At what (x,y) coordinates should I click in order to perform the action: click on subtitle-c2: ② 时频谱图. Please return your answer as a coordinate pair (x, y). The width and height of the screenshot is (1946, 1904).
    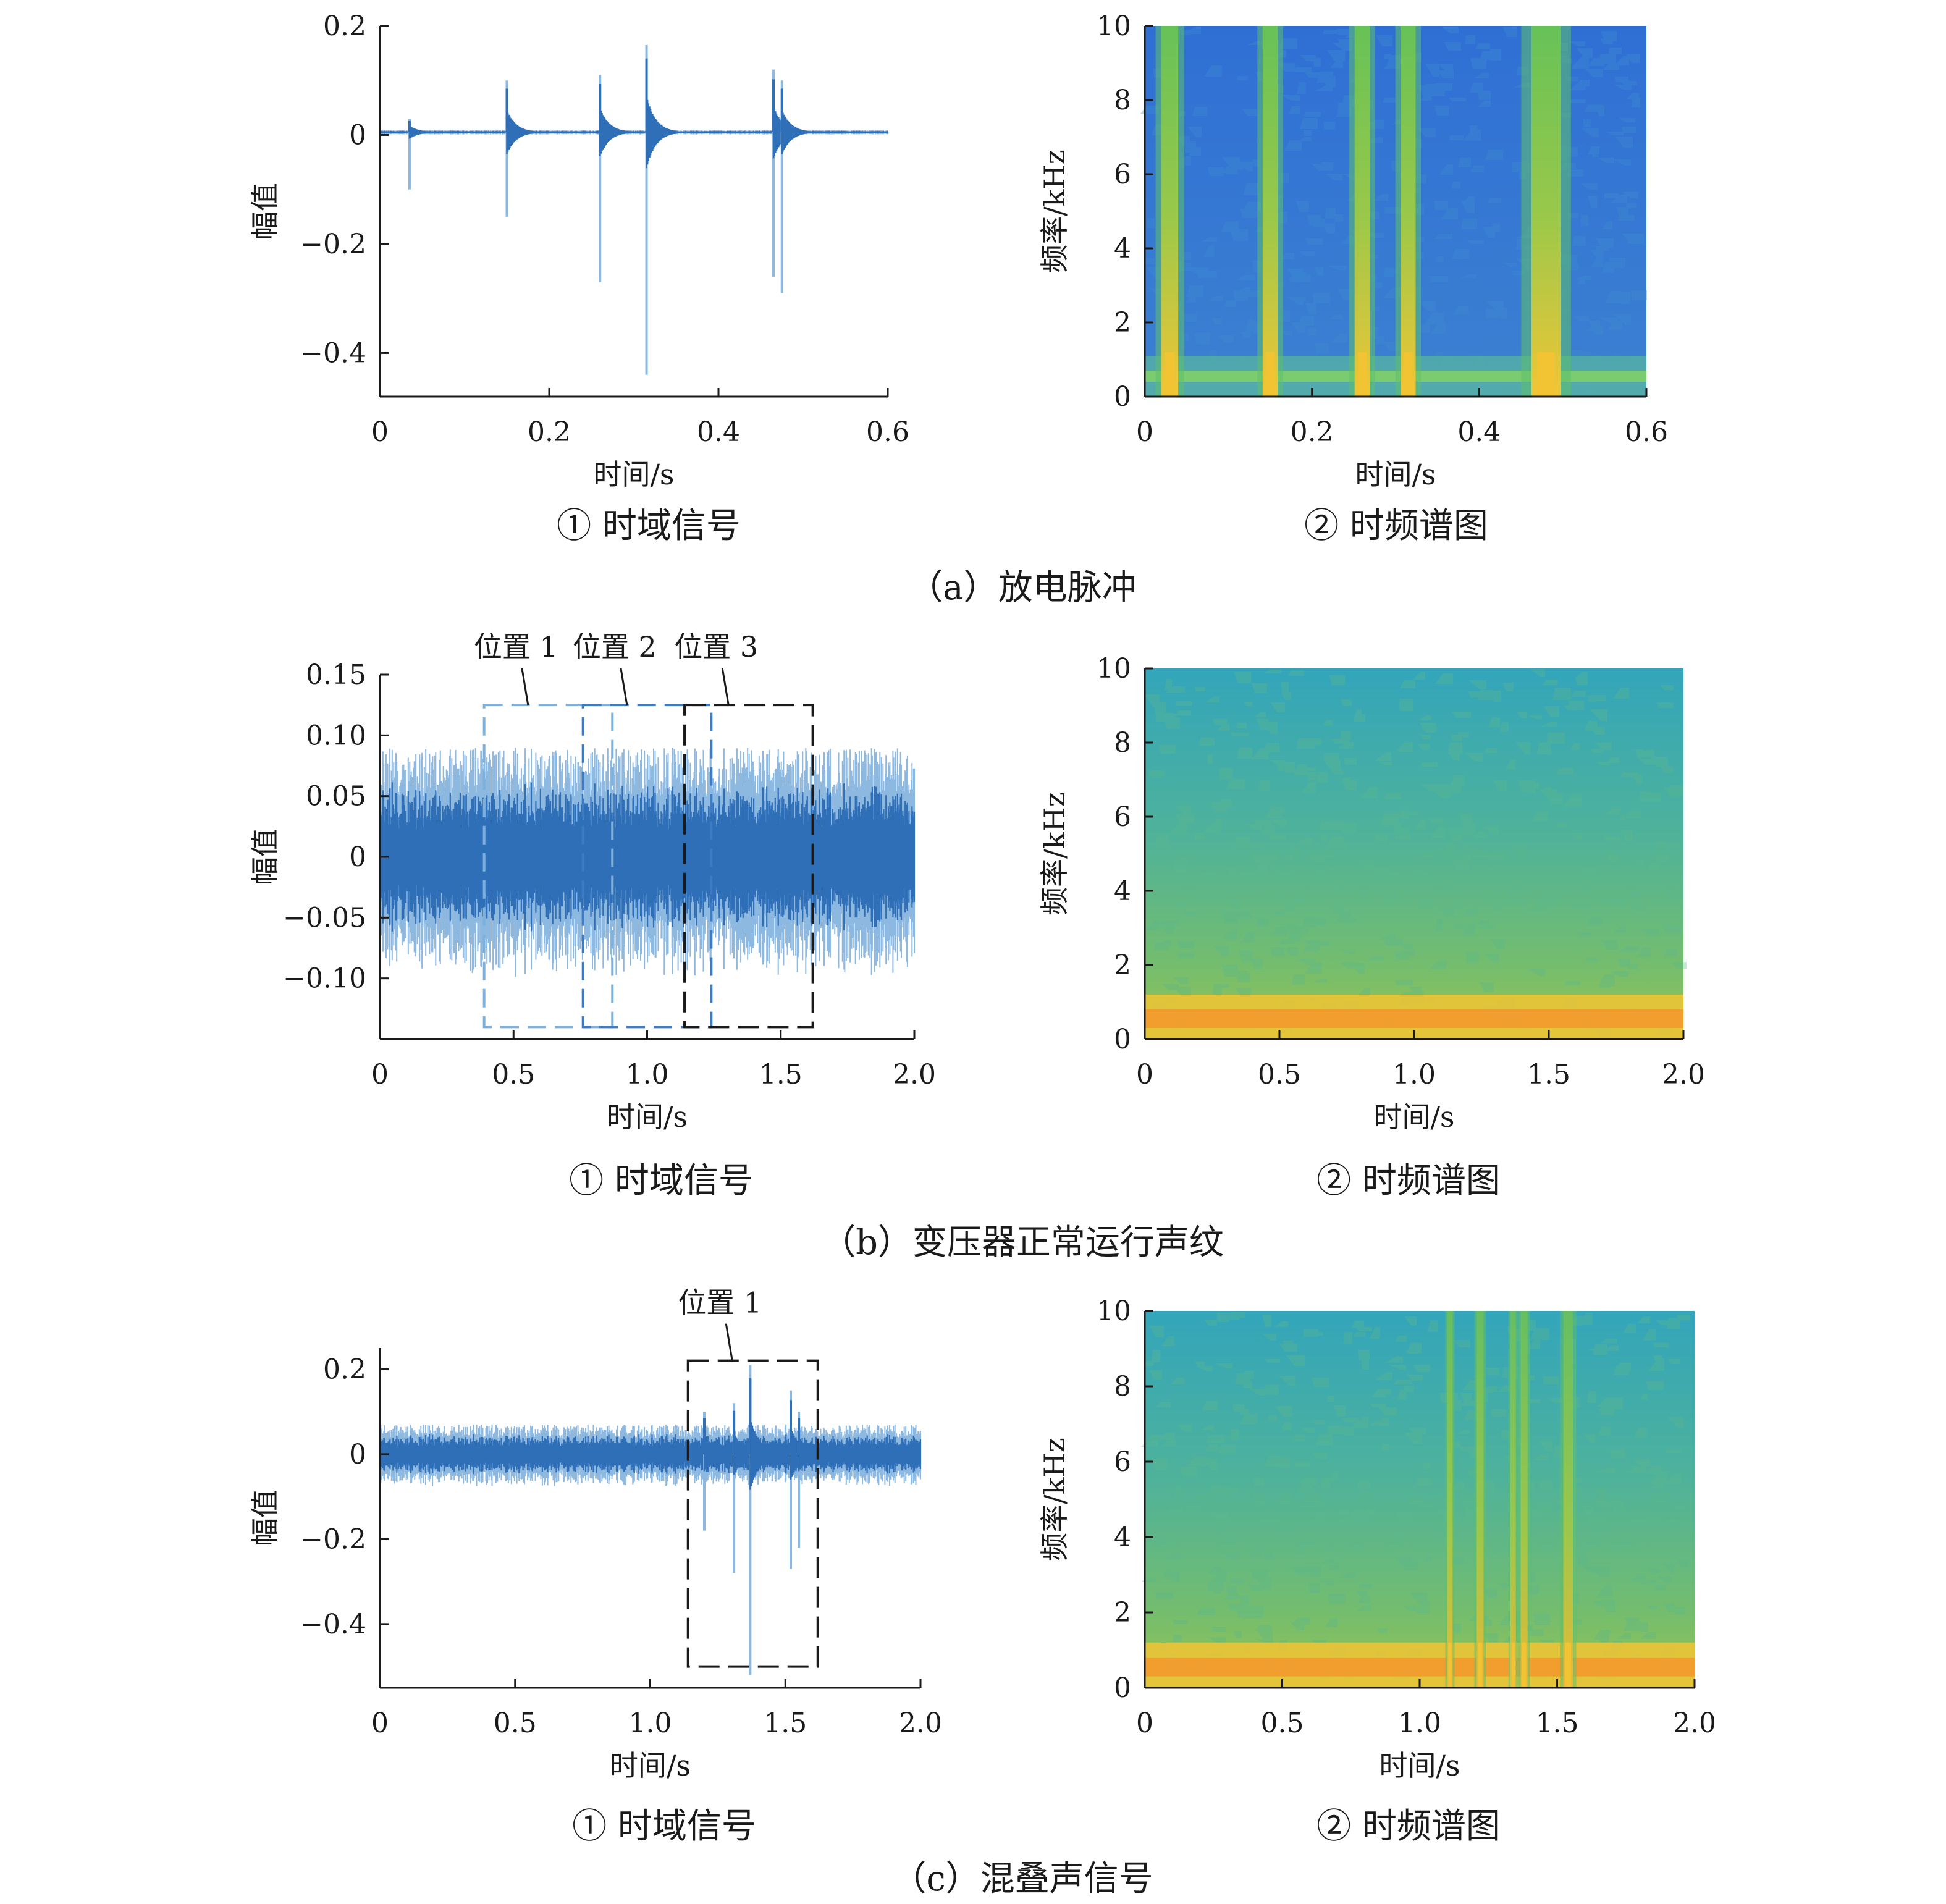
    Looking at the image, I should click on (1408, 1827).